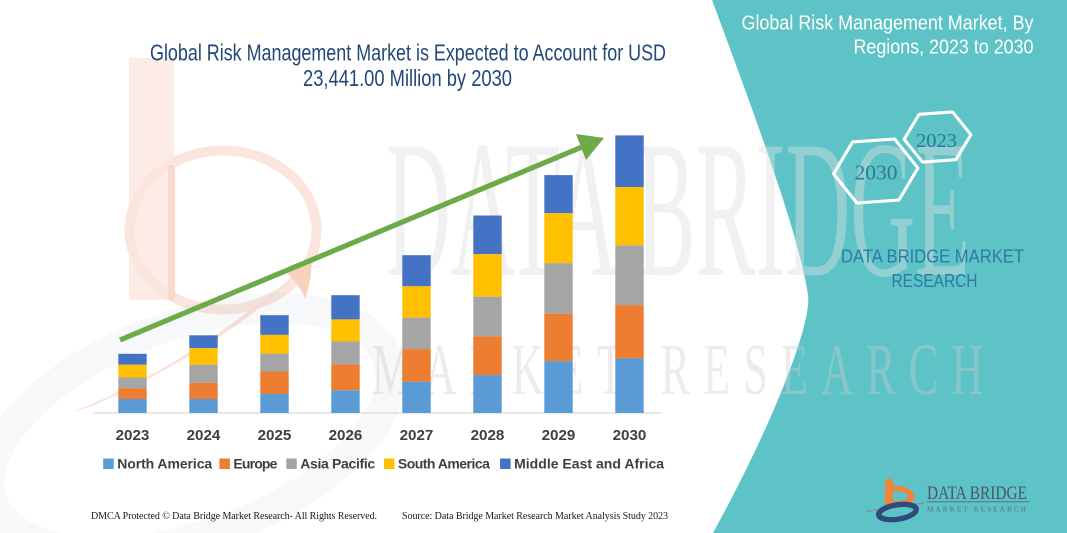 This screenshot has width=1067, height=533. I want to click on svg-text: 2028, so click(488, 435).